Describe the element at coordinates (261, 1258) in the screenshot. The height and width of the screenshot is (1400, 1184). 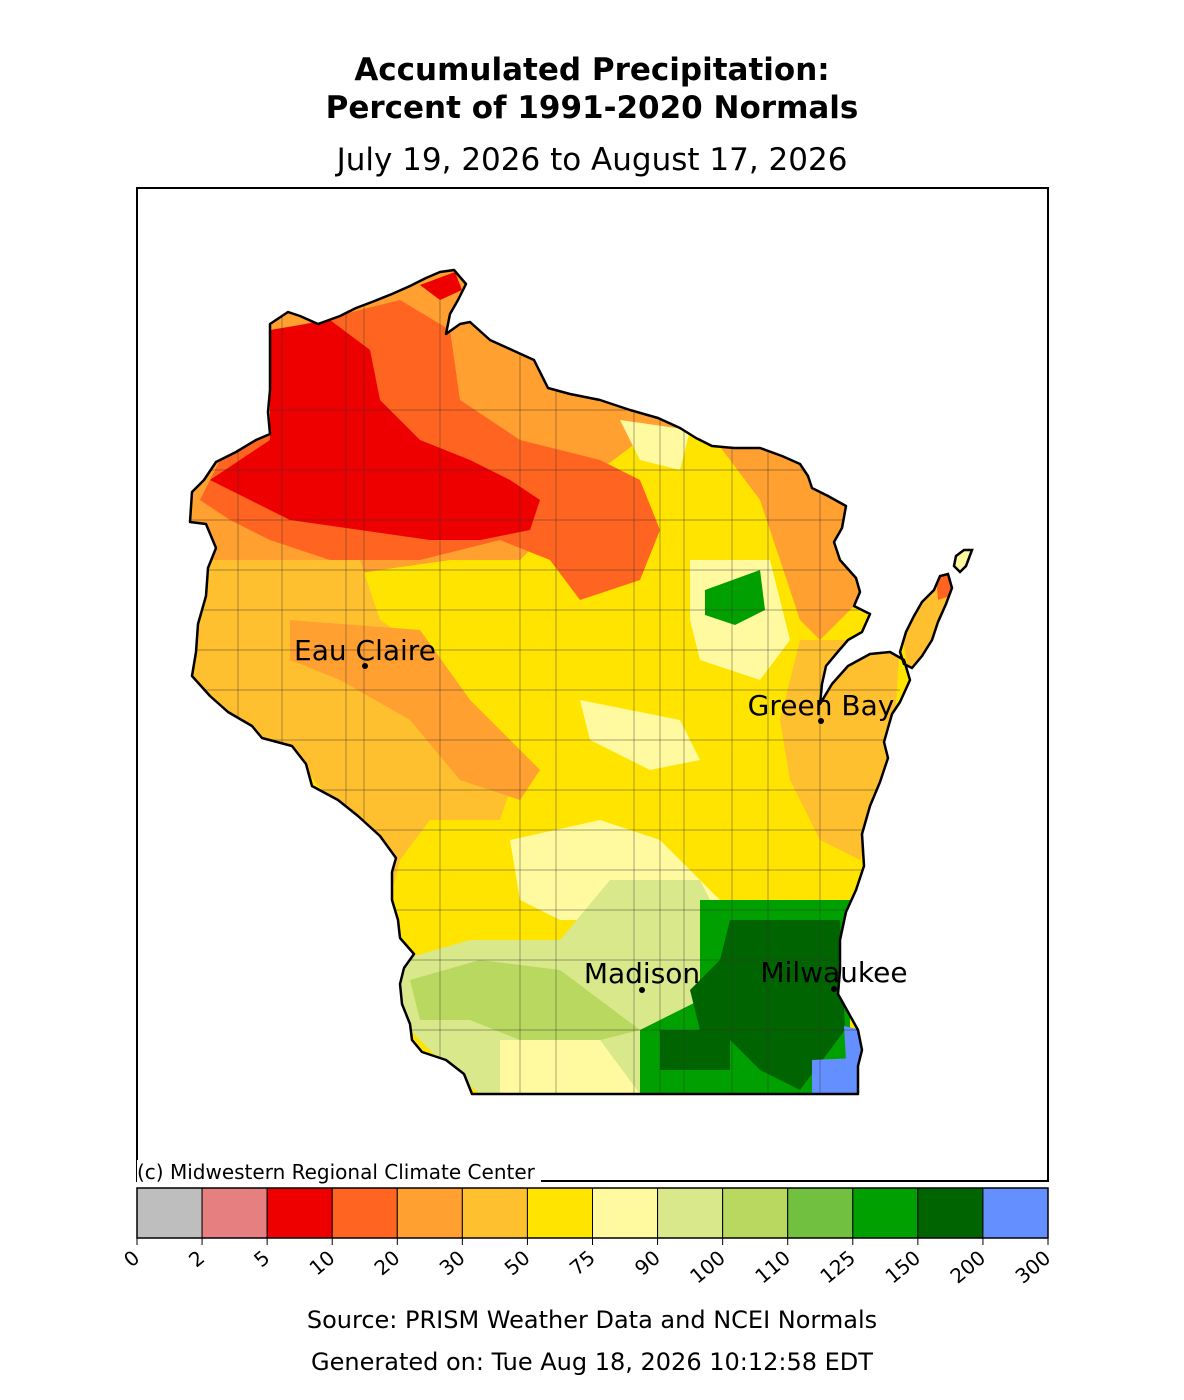
I see `legend-tick-label-2: 5` at that location.